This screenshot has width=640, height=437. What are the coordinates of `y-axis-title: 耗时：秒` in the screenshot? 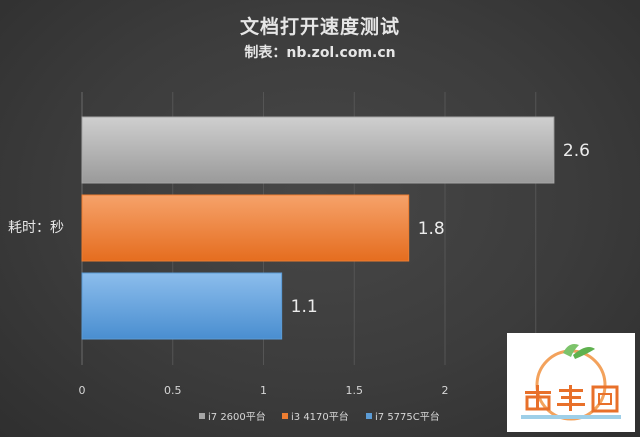 It's located at (36, 228).